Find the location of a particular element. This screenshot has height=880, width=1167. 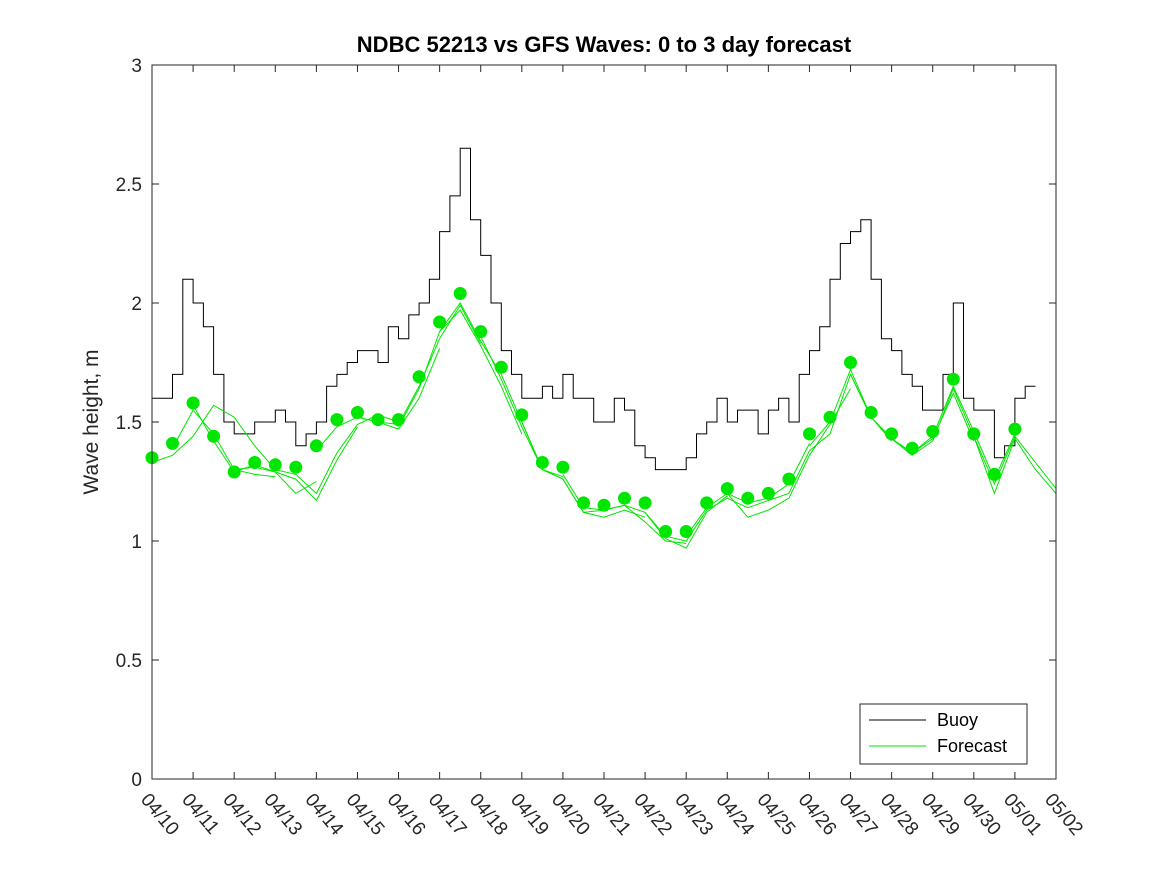

x-tick-label: 04/25 is located at coordinates (776, 815).